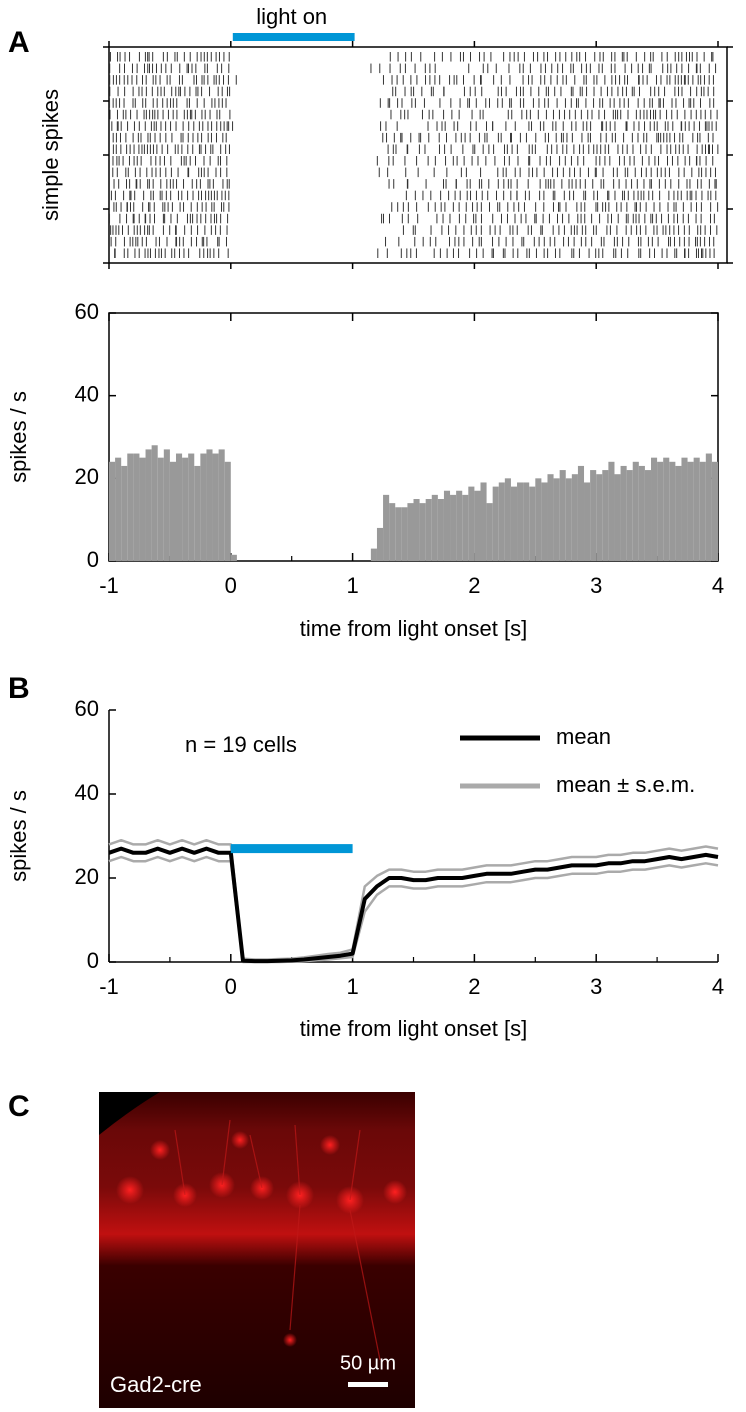 The width and height of the screenshot is (746, 1412). Describe the element at coordinates (583, 736) in the screenshot. I see `legend-label: mean` at that location.